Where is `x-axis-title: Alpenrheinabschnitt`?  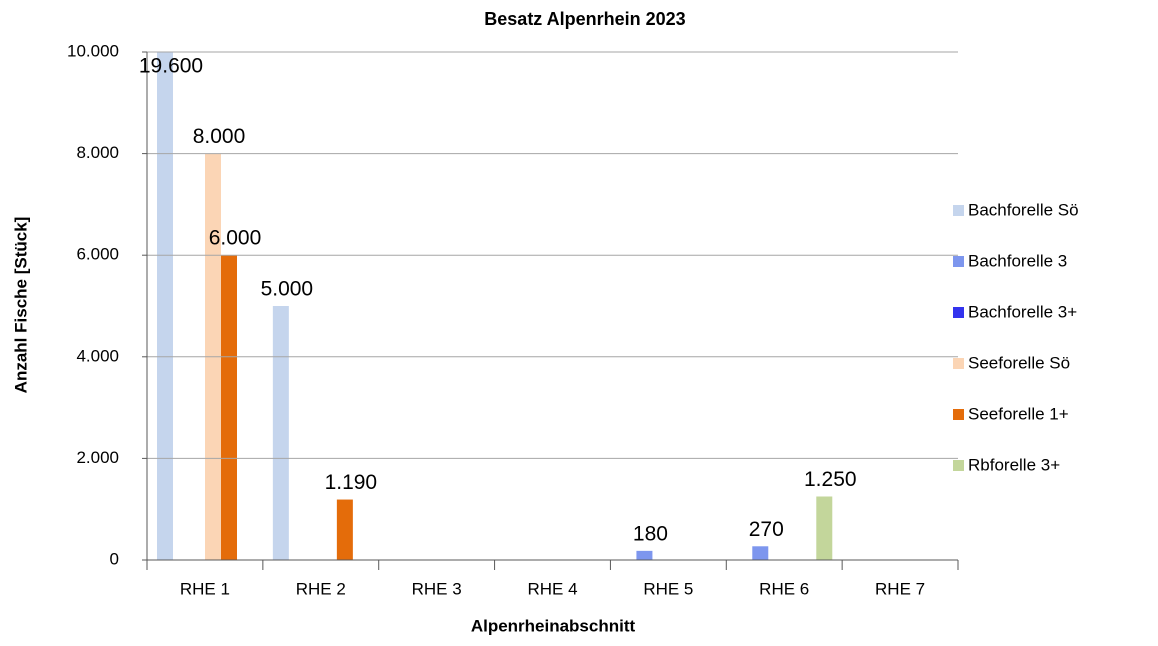
x-axis-title: Alpenrheinabschnitt is located at coordinates (553, 625).